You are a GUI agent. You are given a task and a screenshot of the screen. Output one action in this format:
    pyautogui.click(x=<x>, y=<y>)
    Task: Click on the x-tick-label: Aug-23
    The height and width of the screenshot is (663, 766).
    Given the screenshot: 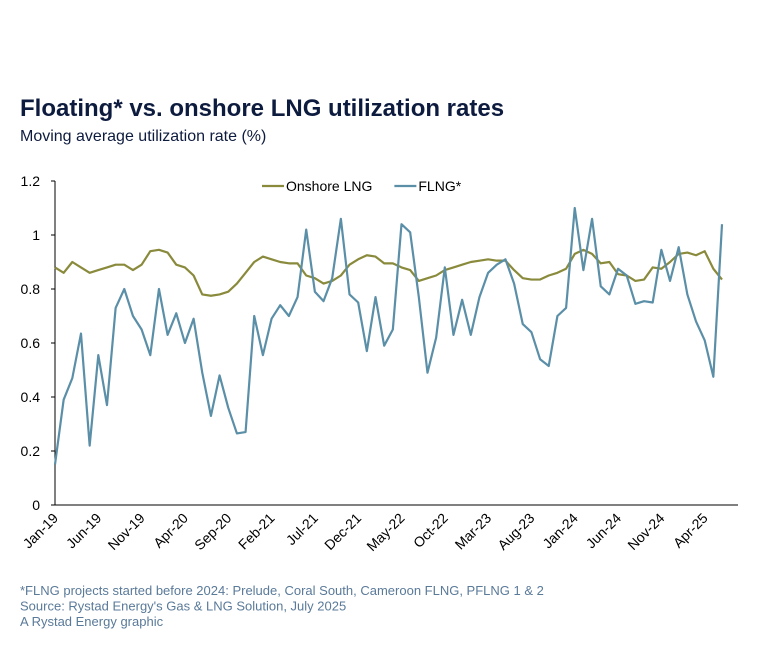 What is the action you would take?
    pyautogui.click(x=515, y=531)
    